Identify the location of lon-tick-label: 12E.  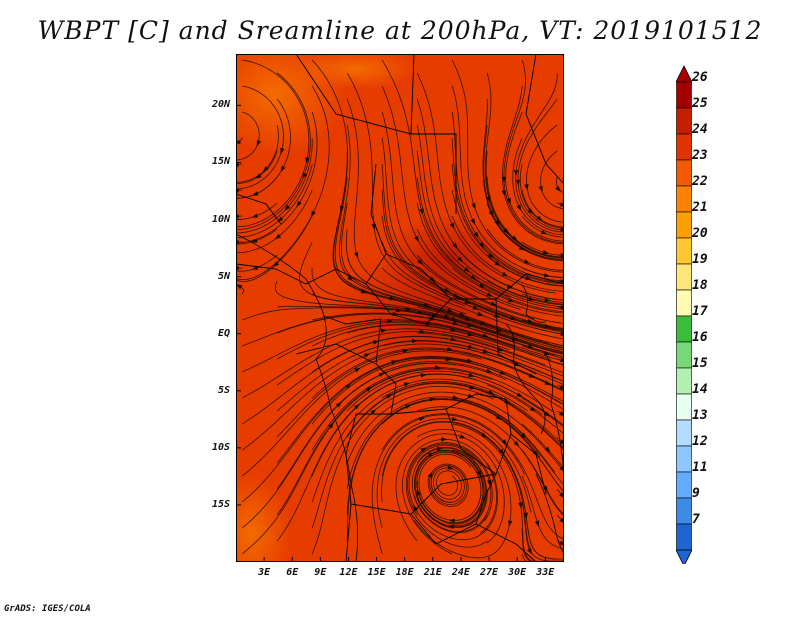
(348, 572).